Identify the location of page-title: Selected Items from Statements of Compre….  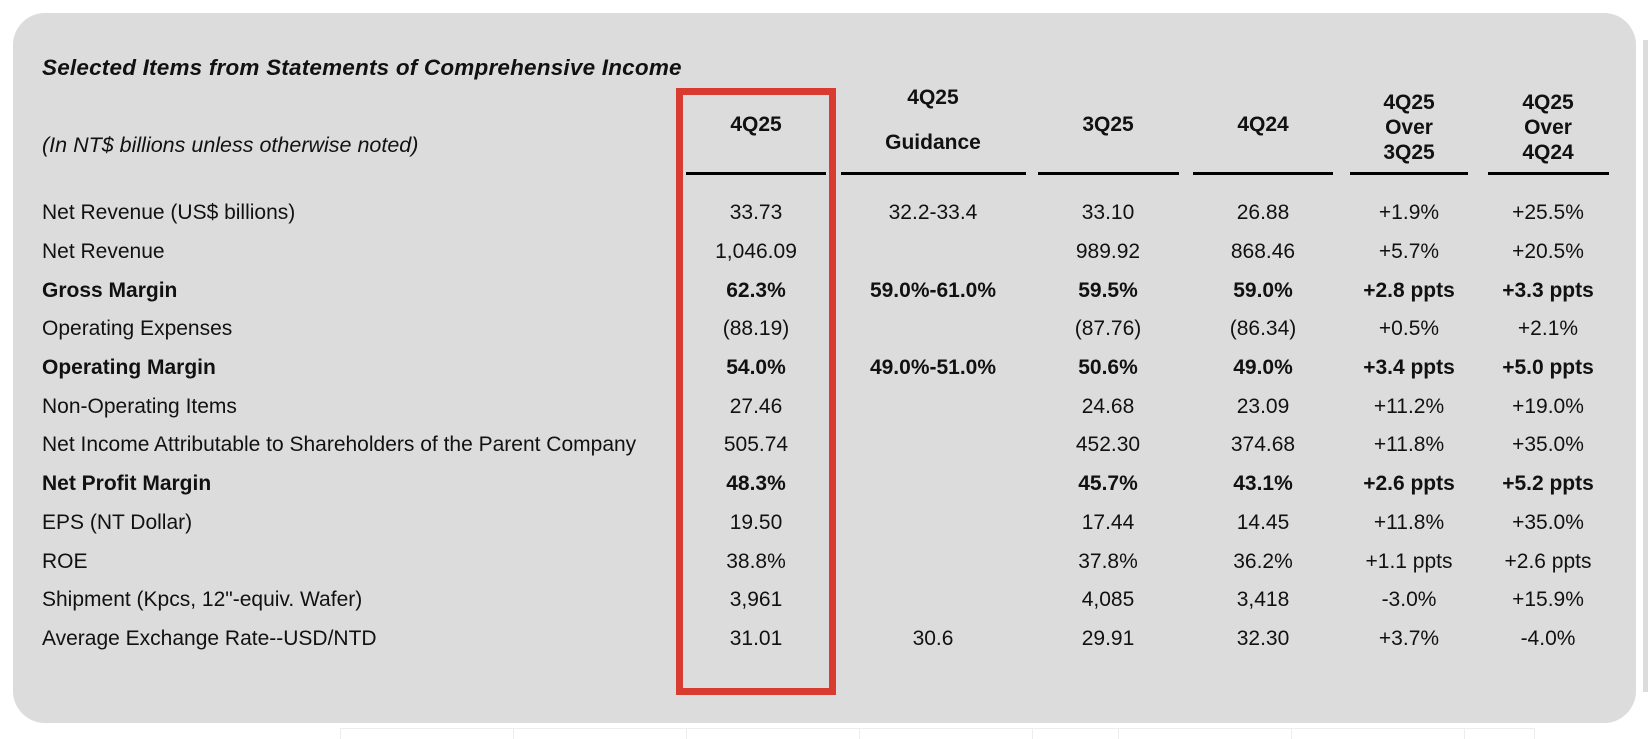
(362, 67).